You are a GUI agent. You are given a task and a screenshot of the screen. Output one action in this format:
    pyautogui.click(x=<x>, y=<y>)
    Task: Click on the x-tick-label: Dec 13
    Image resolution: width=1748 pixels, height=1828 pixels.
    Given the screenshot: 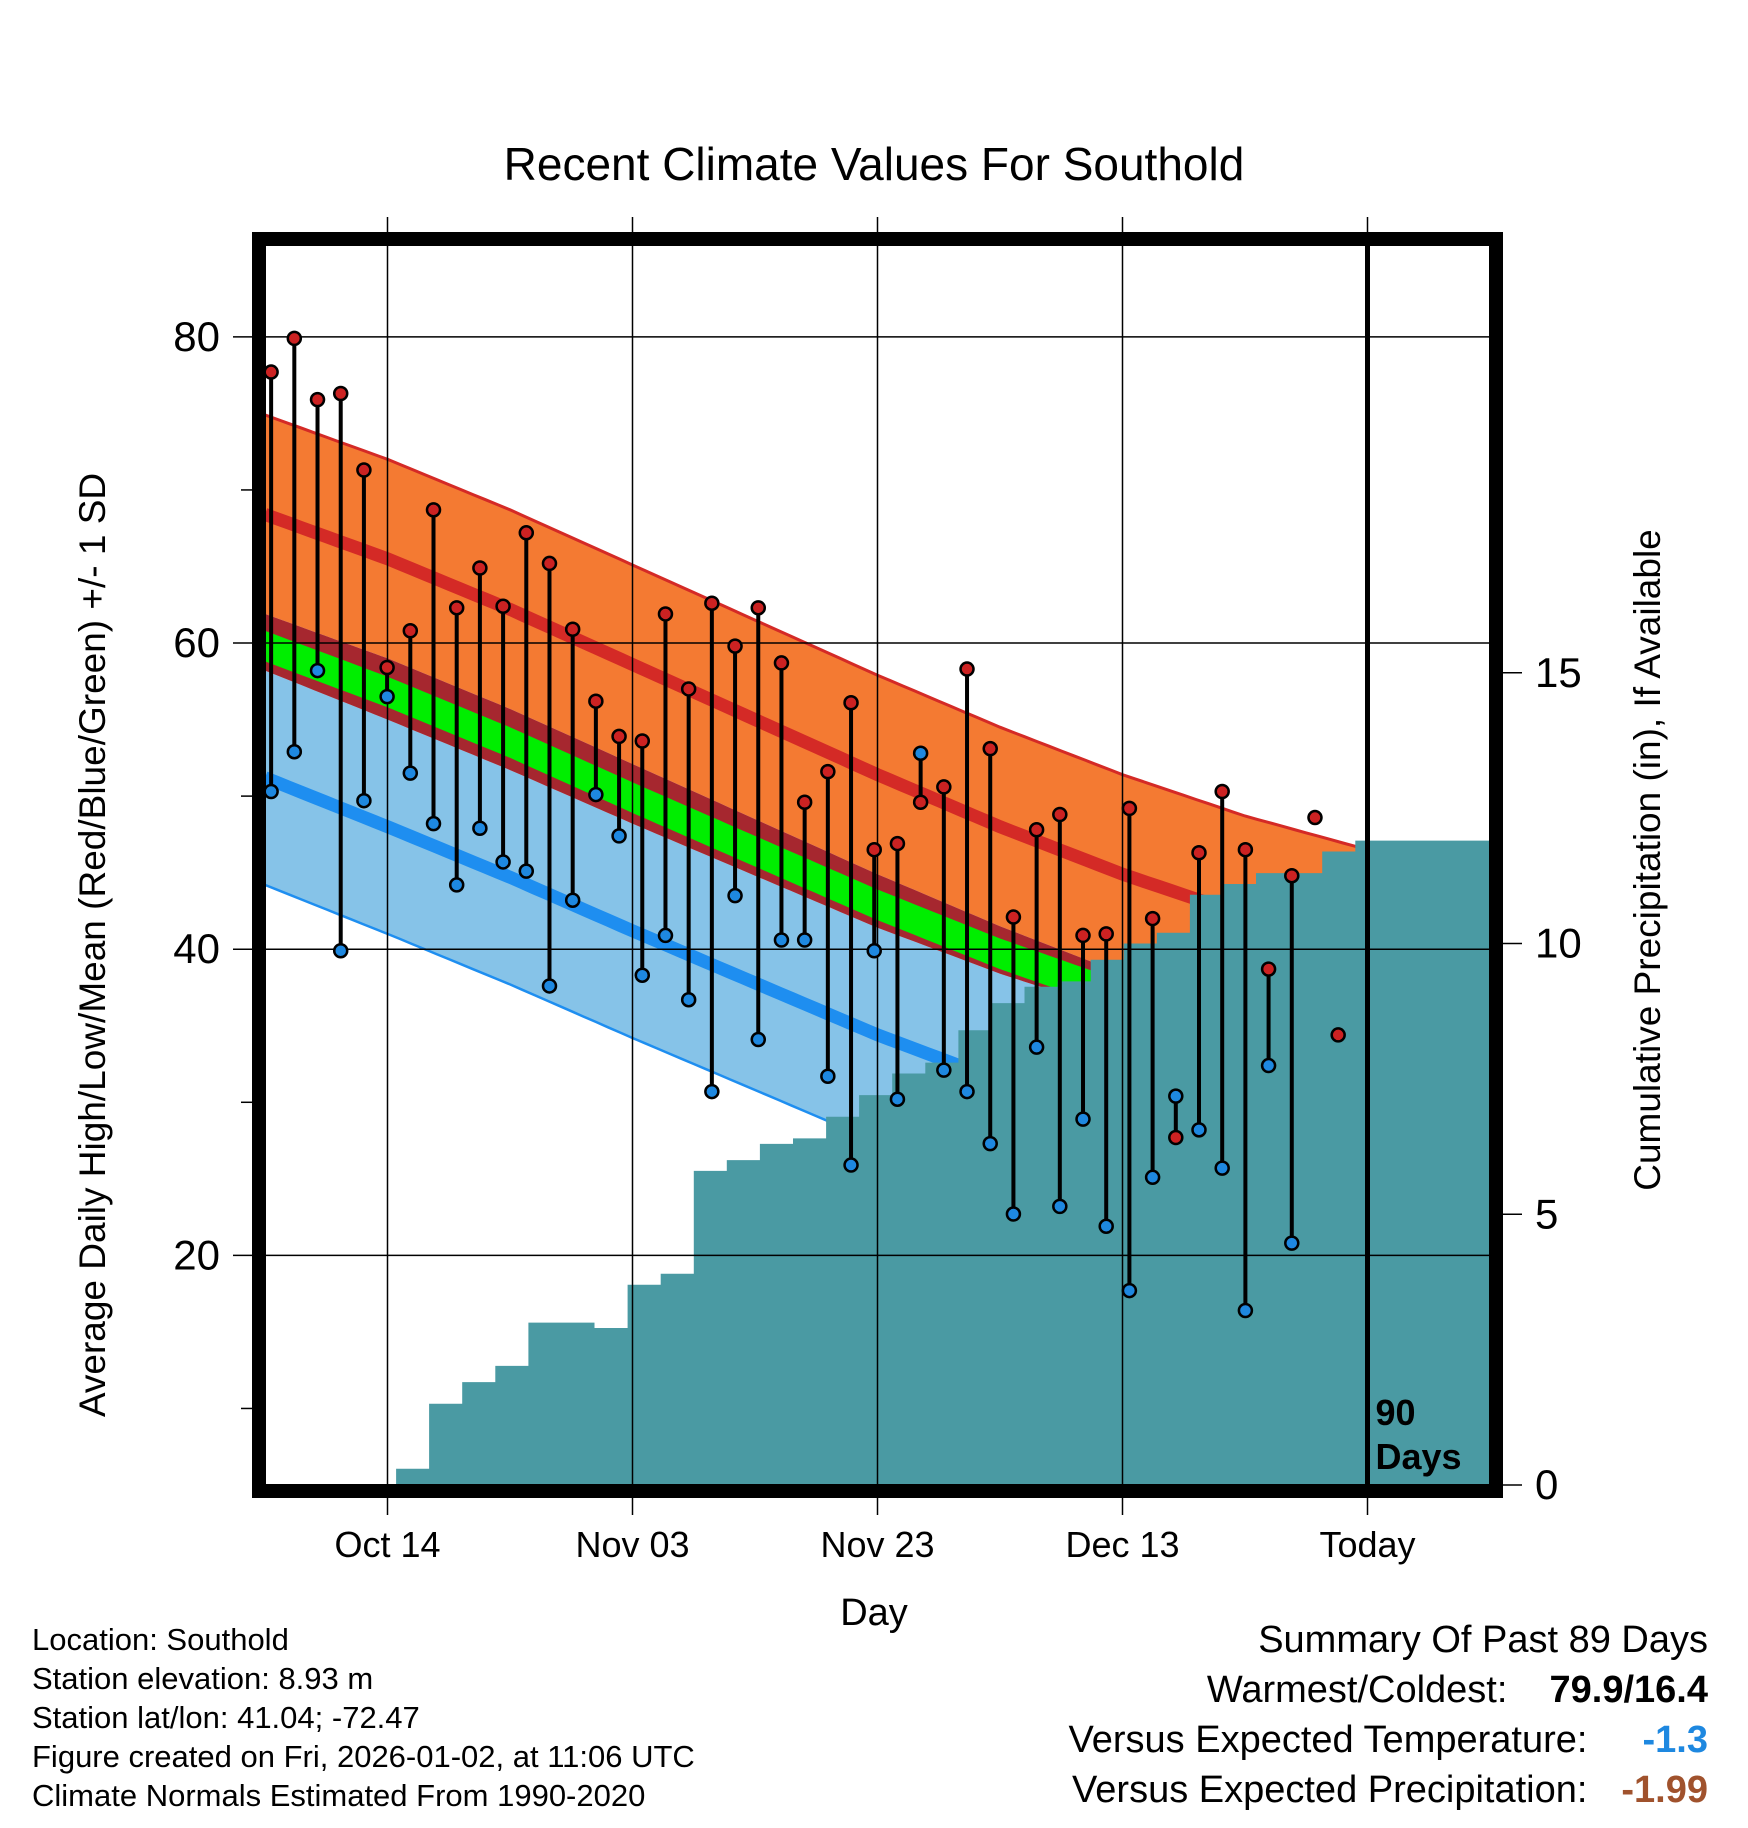 What is the action you would take?
    pyautogui.click(x=1122, y=1544)
    